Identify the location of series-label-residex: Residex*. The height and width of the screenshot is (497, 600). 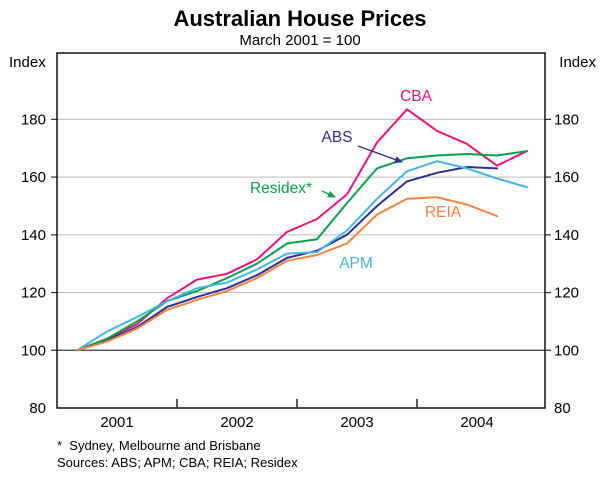
(281, 188).